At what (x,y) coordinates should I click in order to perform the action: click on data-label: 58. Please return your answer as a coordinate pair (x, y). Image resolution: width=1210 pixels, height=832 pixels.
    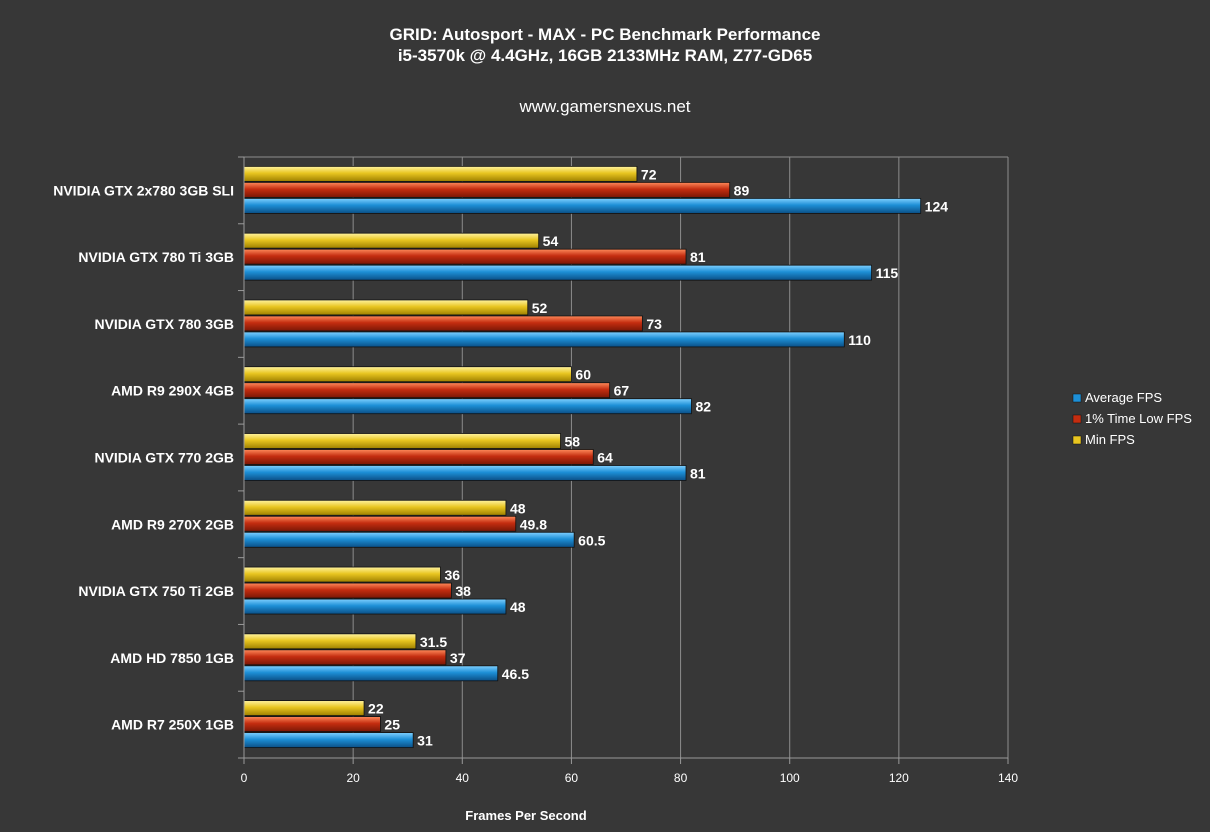
    Looking at the image, I should click on (573, 442).